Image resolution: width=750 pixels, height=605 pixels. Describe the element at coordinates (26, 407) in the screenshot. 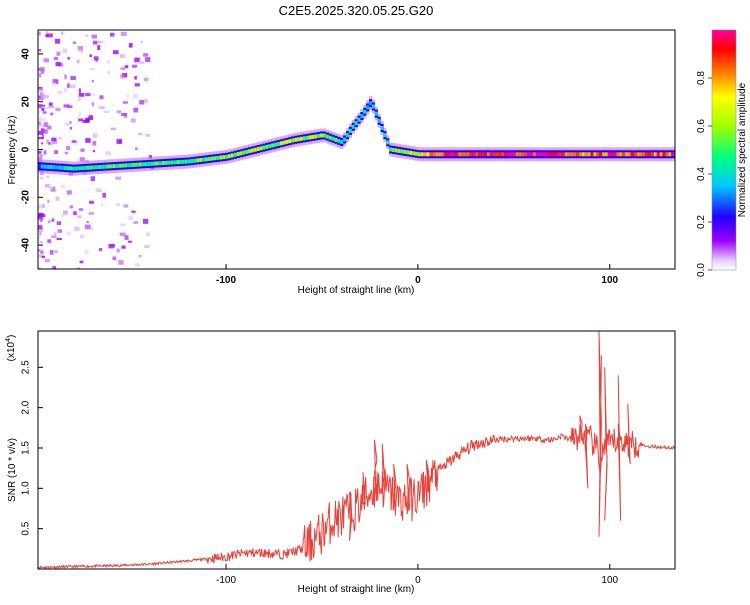

I see `snr-ytick-label: 2.0` at that location.